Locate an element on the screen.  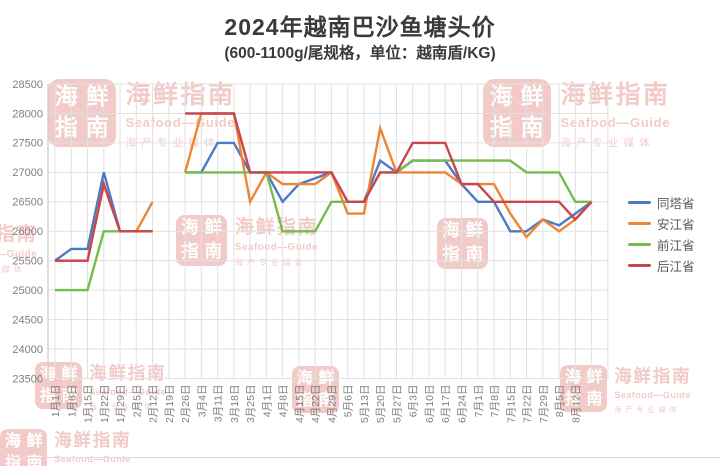
x-axis-tick-label: 4月1日 is located at coordinates (267, 401).